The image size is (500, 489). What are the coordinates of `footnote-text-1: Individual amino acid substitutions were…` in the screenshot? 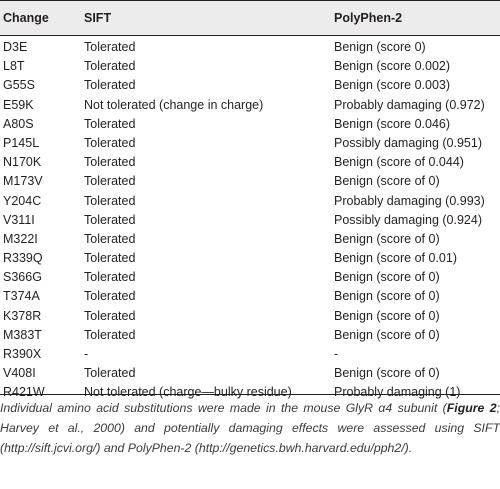 It's located at (223, 408).